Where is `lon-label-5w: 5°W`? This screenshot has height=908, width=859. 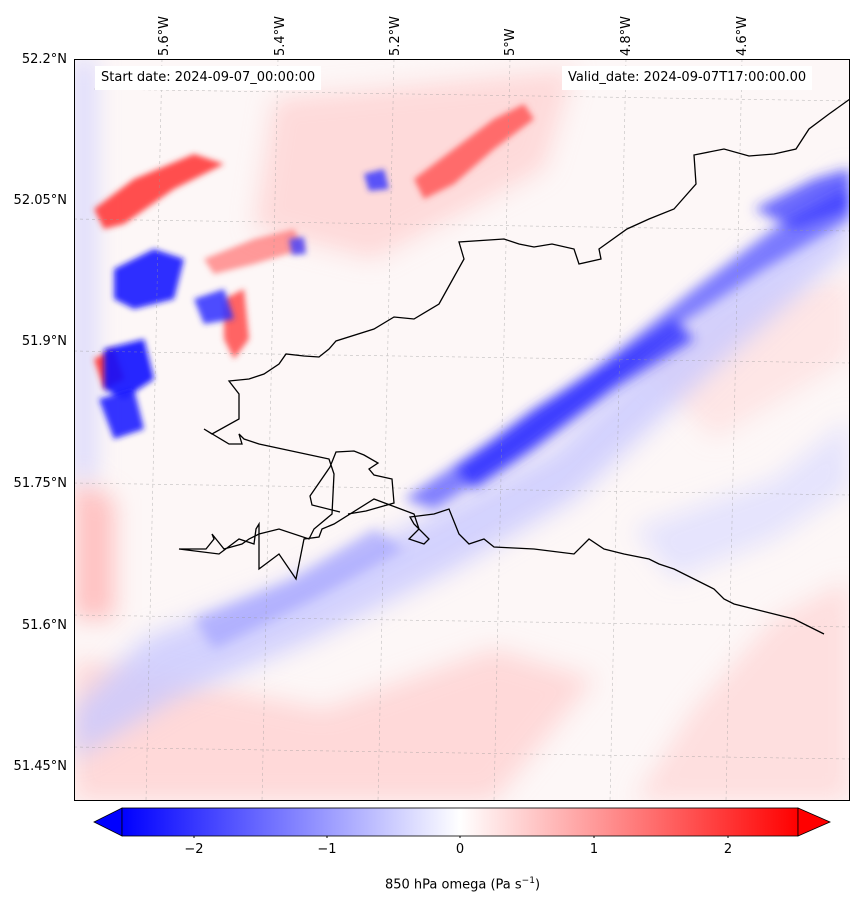 lon-label-5w: 5°W is located at coordinates (510, 42).